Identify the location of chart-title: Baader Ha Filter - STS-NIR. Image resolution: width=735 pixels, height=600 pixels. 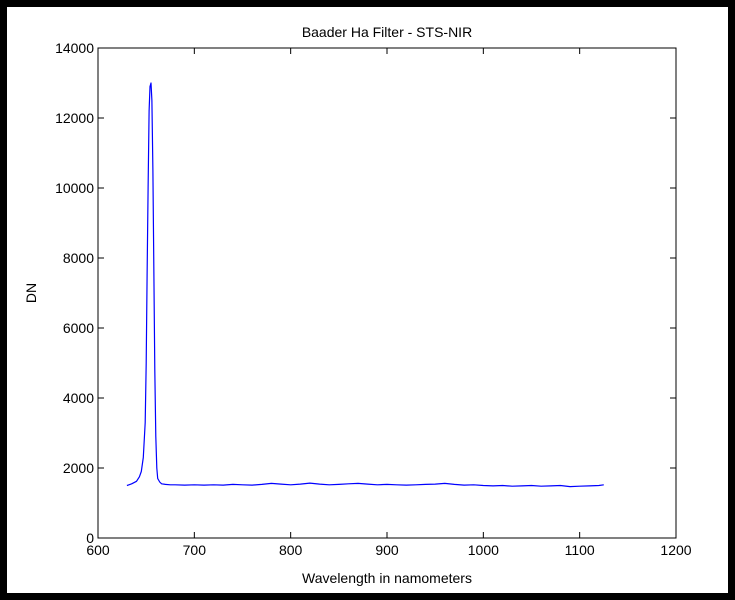
(387, 32).